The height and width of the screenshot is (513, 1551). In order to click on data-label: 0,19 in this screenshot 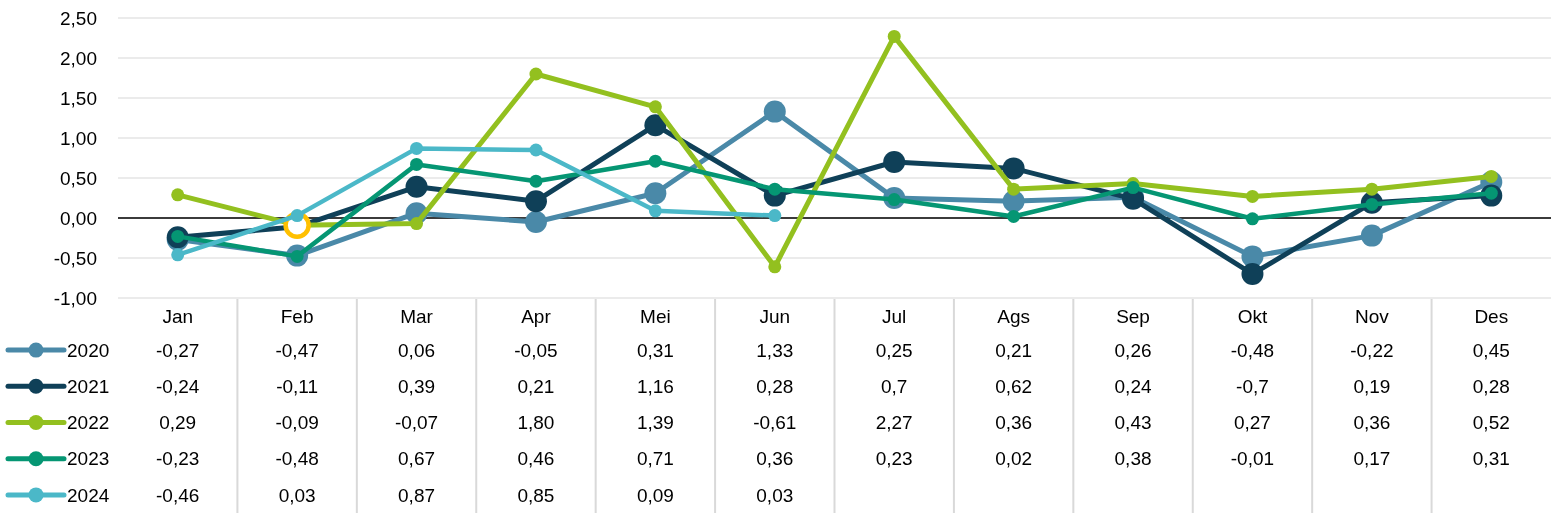, I will do `click(1372, 386)`.